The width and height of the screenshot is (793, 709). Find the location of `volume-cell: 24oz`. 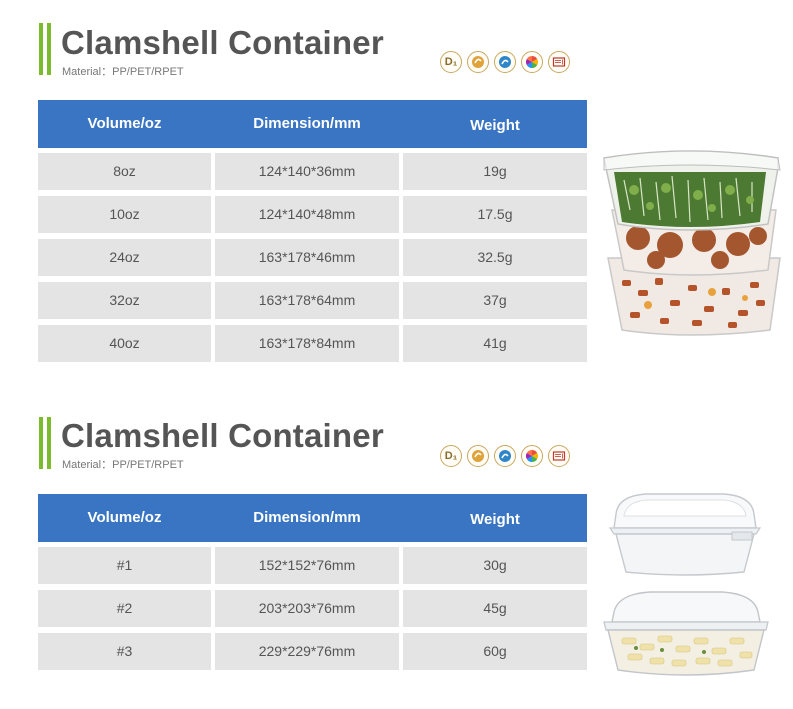

volume-cell: 24oz is located at coordinates (124, 257).